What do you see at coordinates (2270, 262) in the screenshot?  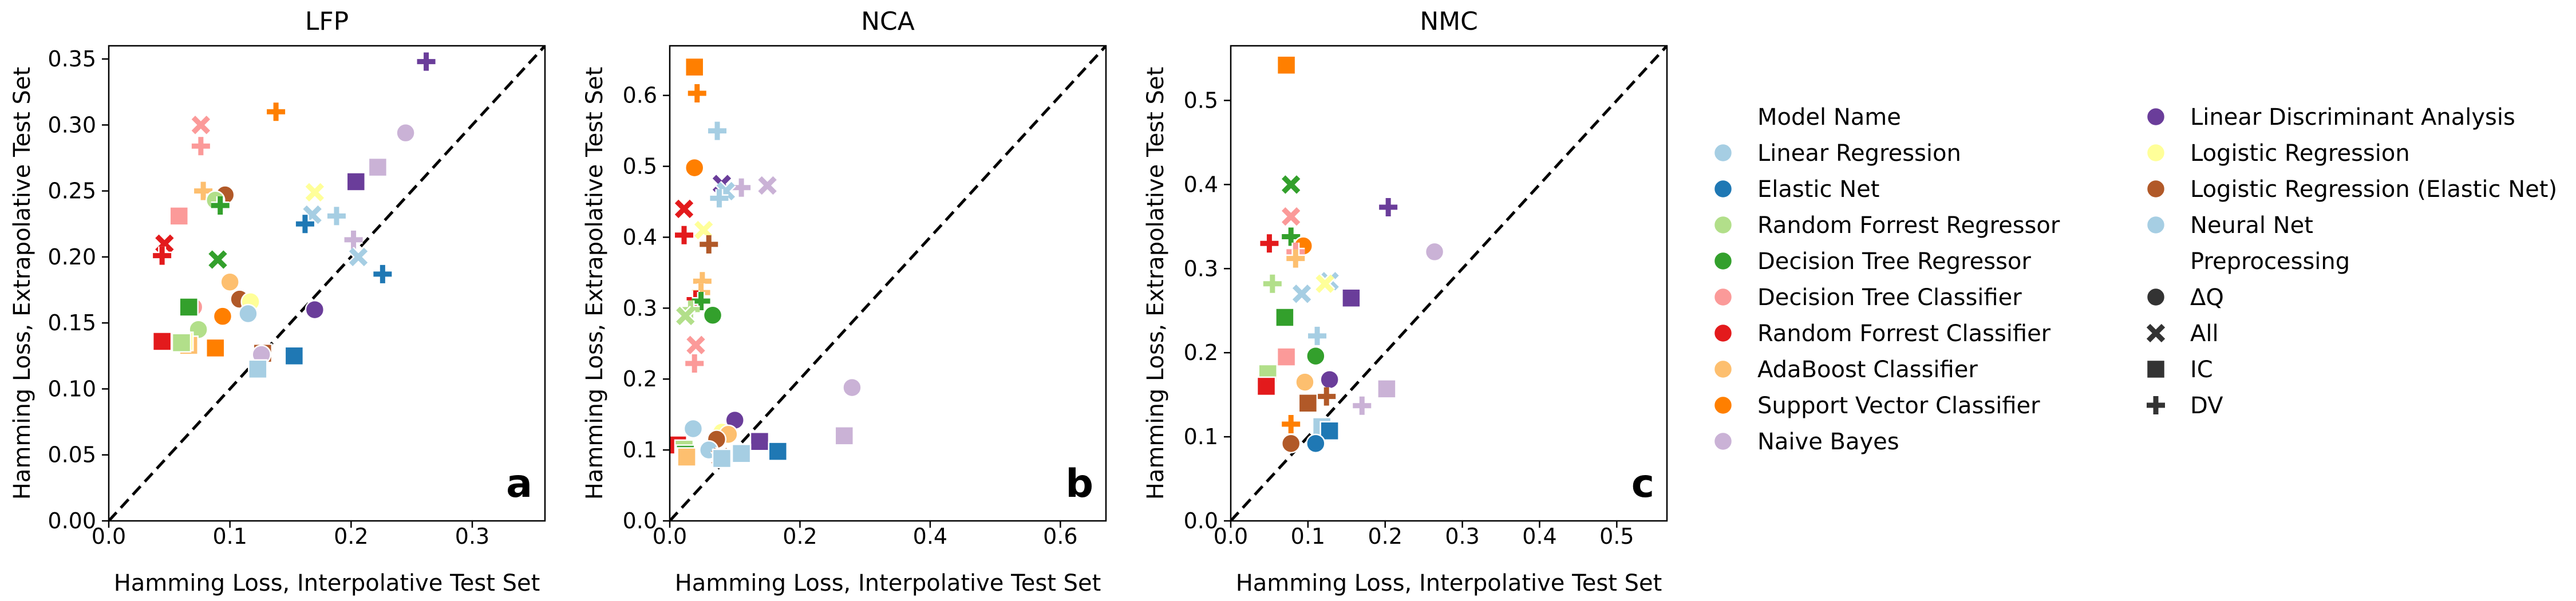 I see `legend-header-preprocessing: Preprocessing` at bounding box center [2270, 262].